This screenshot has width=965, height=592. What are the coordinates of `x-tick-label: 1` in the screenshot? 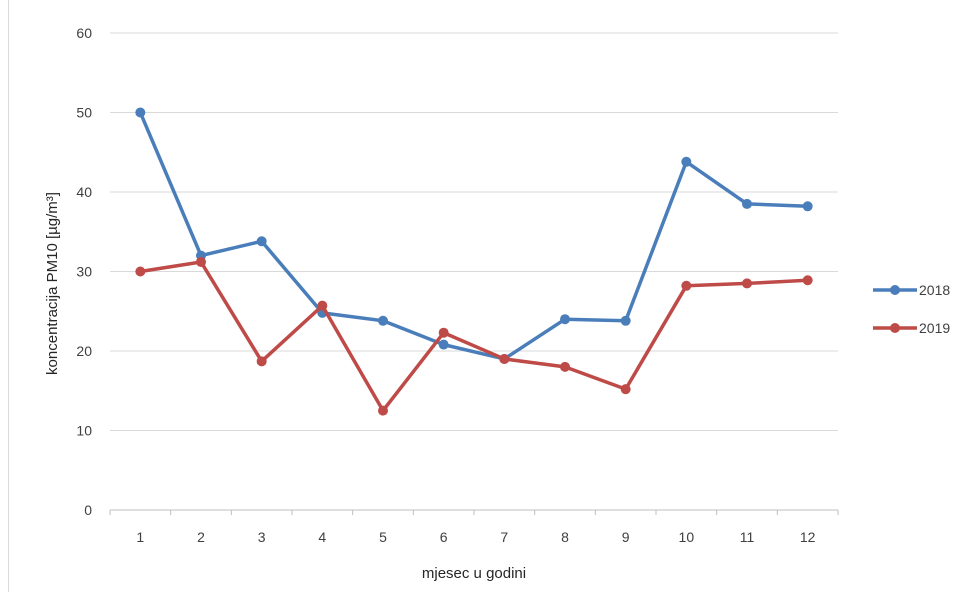 It's located at (140, 537).